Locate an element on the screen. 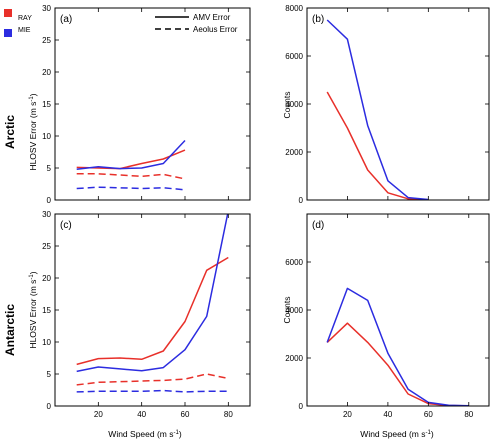  xlabel-c: Wind Speed (m s-1) is located at coordinates (145, 434).